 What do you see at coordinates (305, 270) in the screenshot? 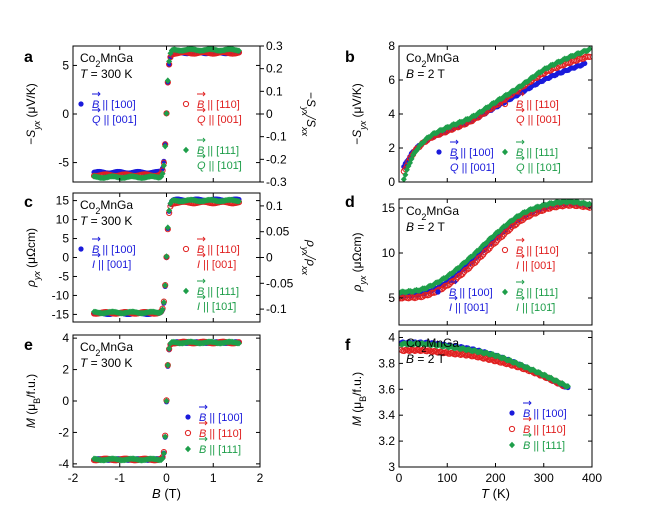
I see `text-part: xx` at bounding box center [305, 270].